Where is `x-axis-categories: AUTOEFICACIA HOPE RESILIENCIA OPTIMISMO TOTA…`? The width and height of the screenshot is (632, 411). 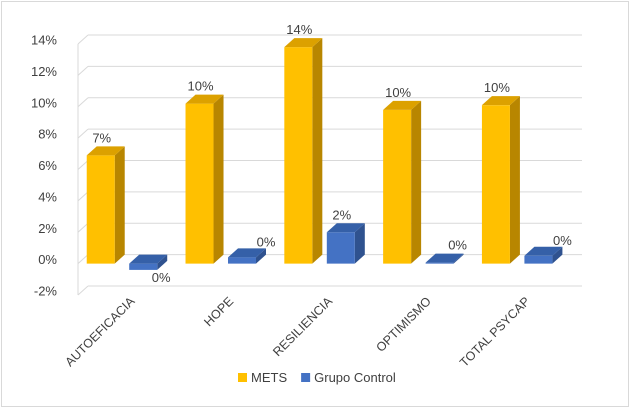 x-axis-categories: AUTOEFICACIA HOPE RESILIENCIA OPTIMISMO TOTA… is located at coordinates (297, 332).